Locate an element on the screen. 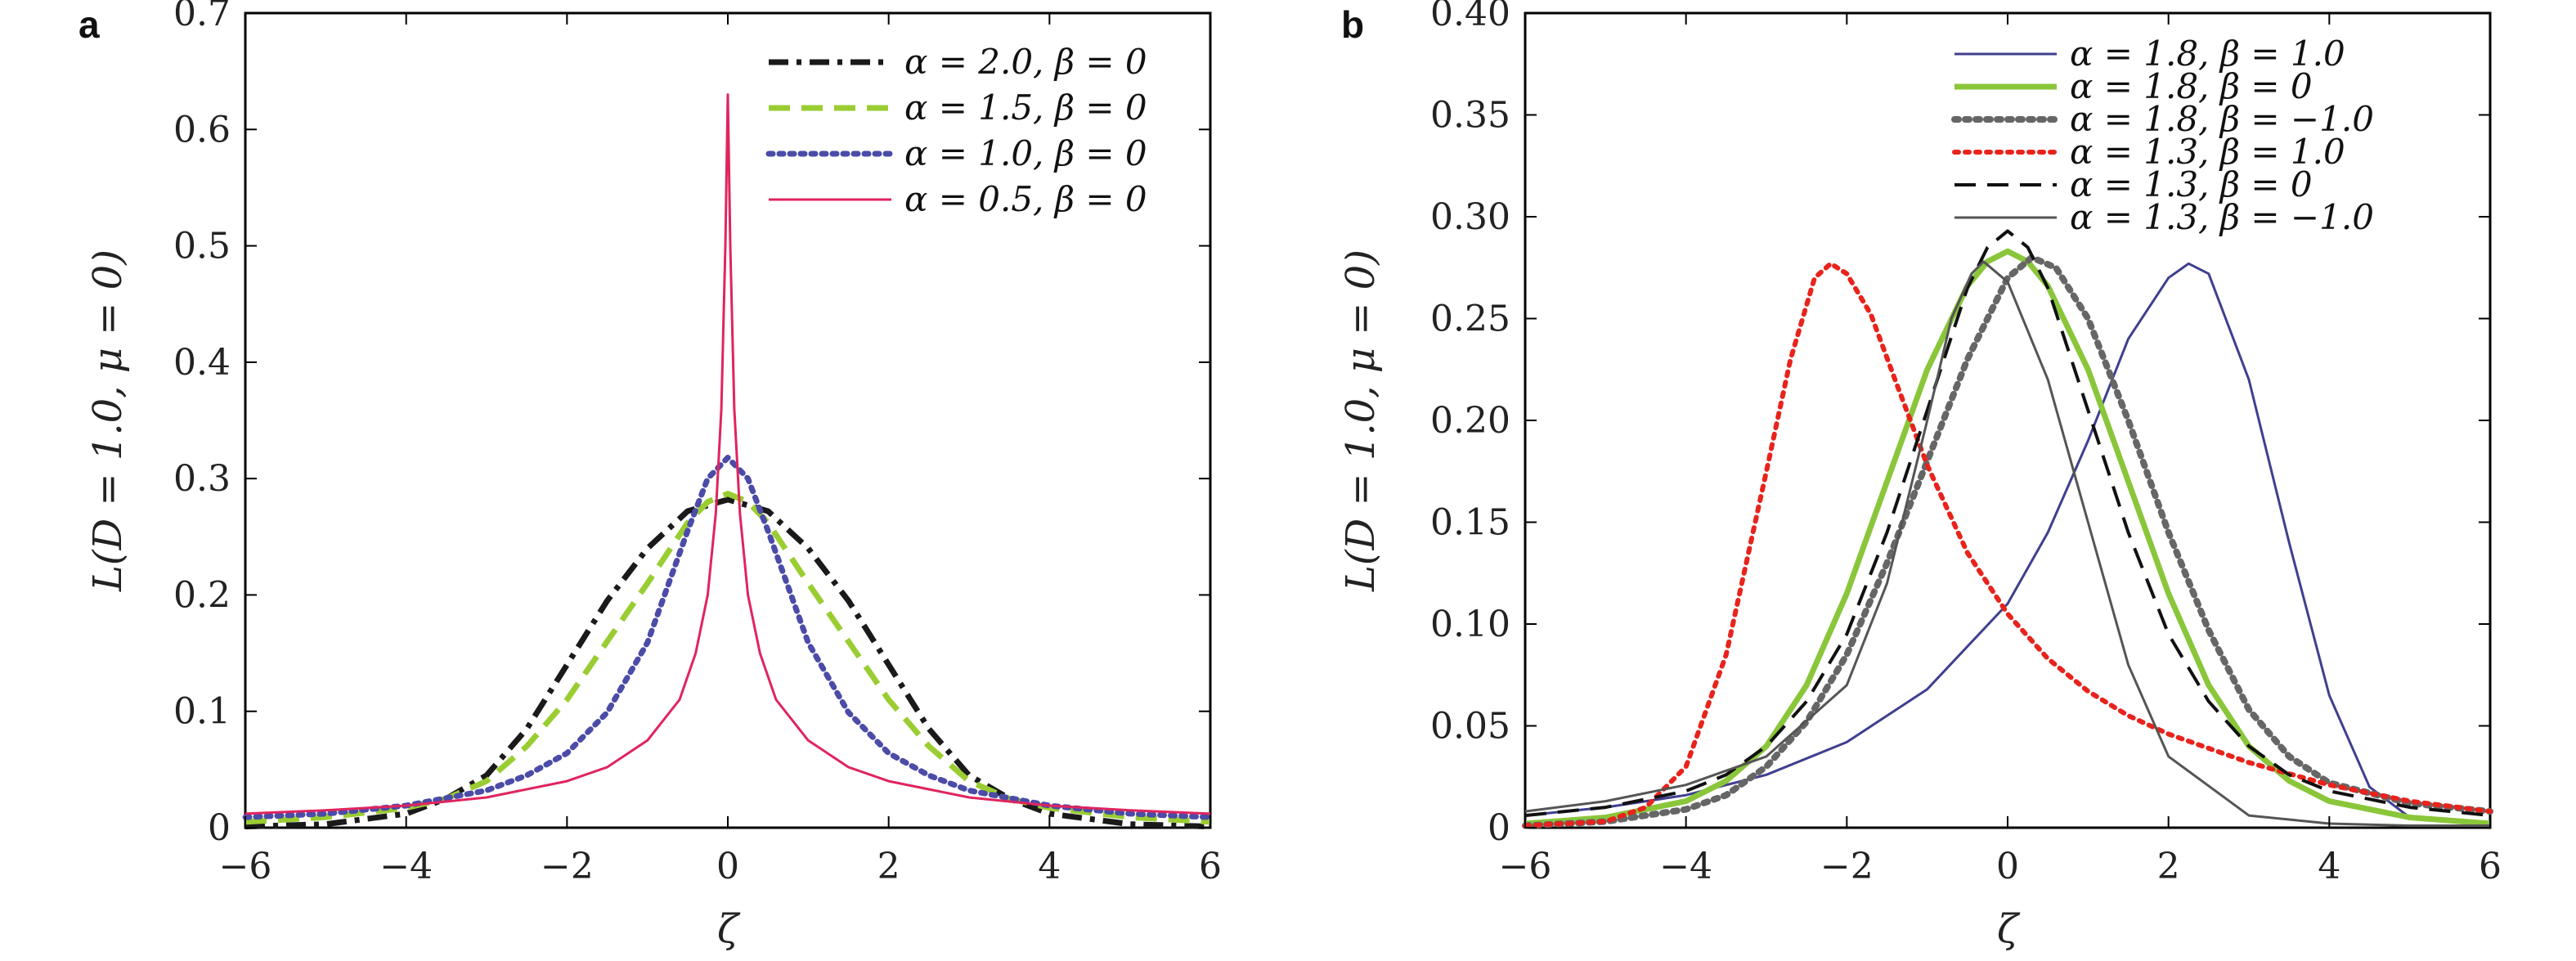  panel-b-legend-label-5: α = 1.3, β = 0 is located at coordinates (2191, 184).